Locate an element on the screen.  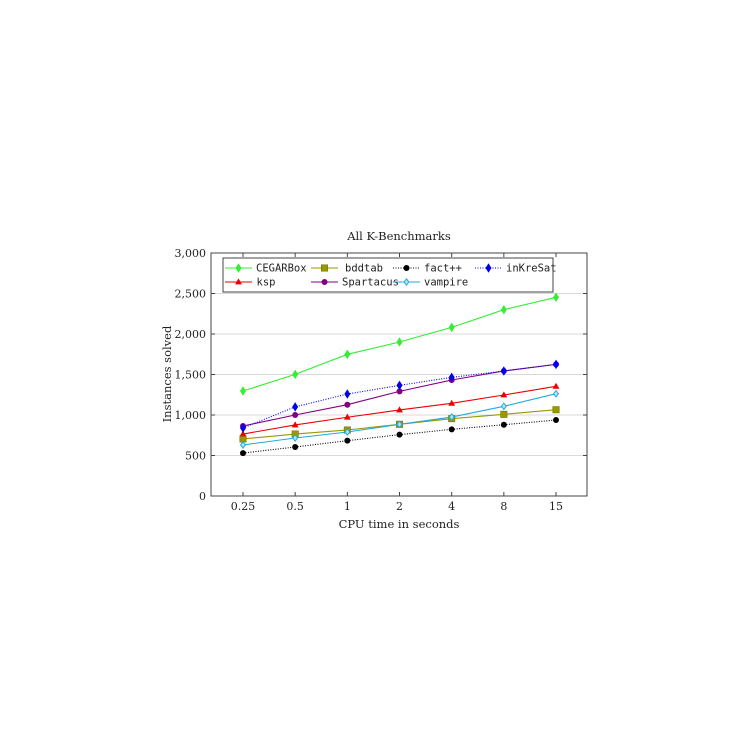
y-axis-label: Instances solved is located at coordinates (167, 373).